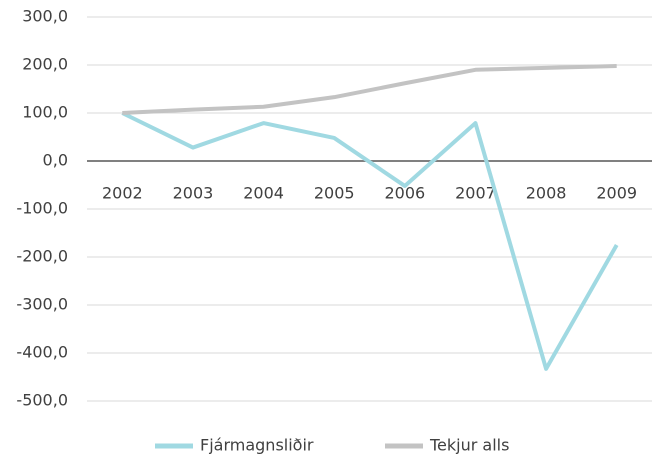 Image resolution: width=655 pixels, height=459 pixels. What do you see at coordinates (45, 16) in the screenshot?
I see `y-tick-label: 300,0` at bounding box center [45, 16].